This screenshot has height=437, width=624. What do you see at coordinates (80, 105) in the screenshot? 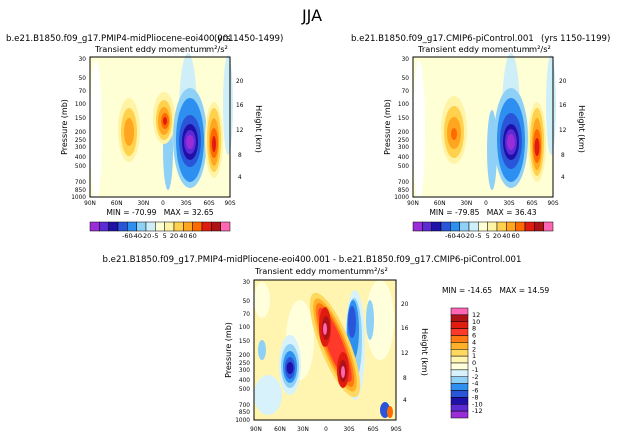
I see `panel-1-y-tick: 100` at bounding box center [80, 105].